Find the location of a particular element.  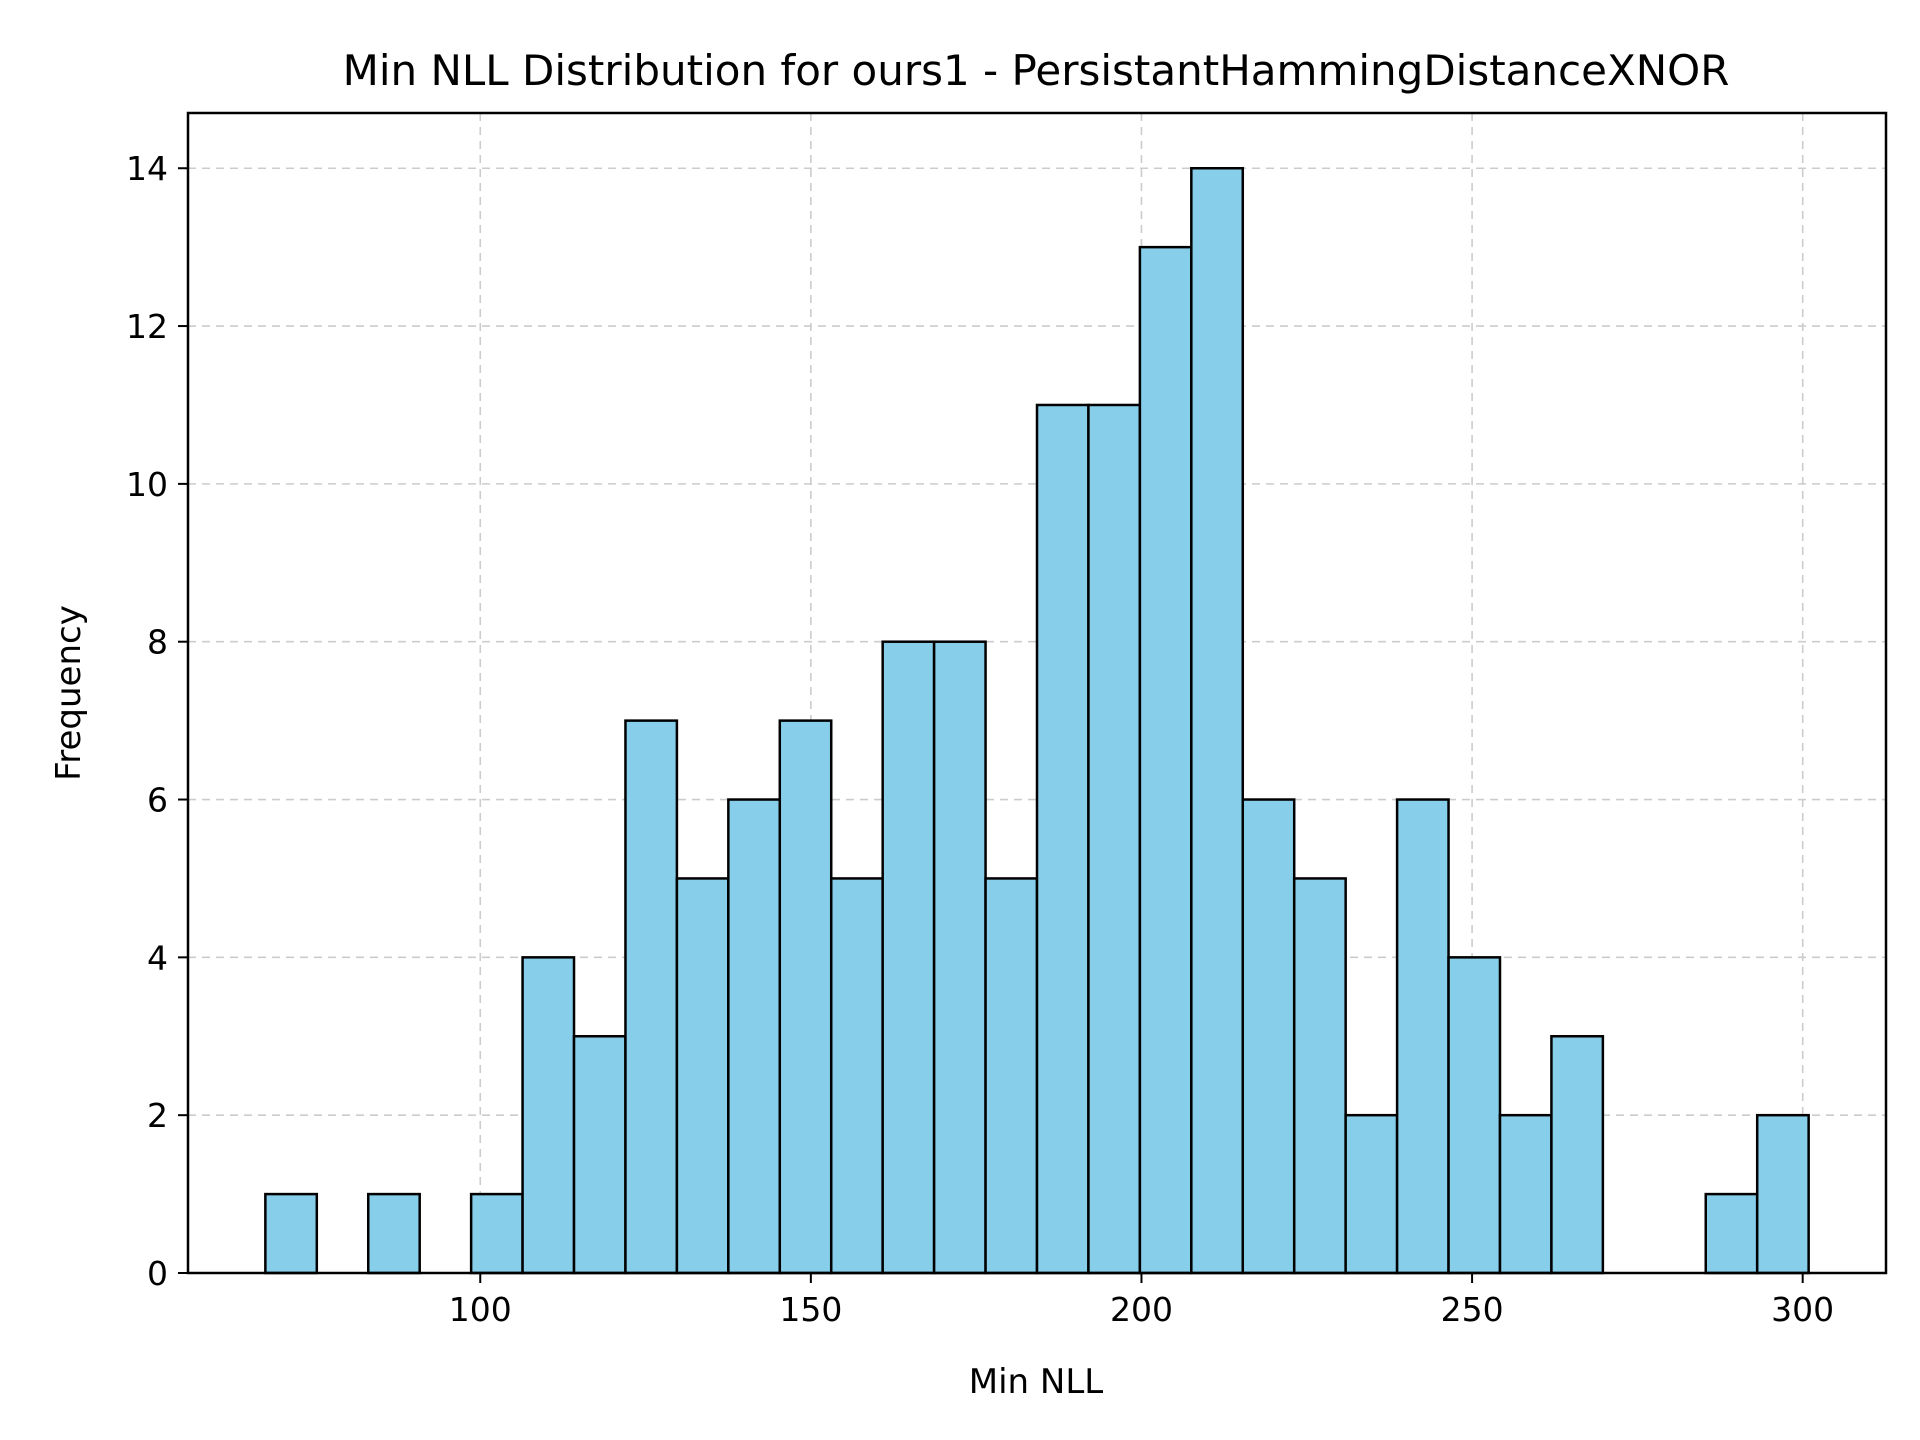

y-tick-label: 10 is located at coordinates (147, 484).